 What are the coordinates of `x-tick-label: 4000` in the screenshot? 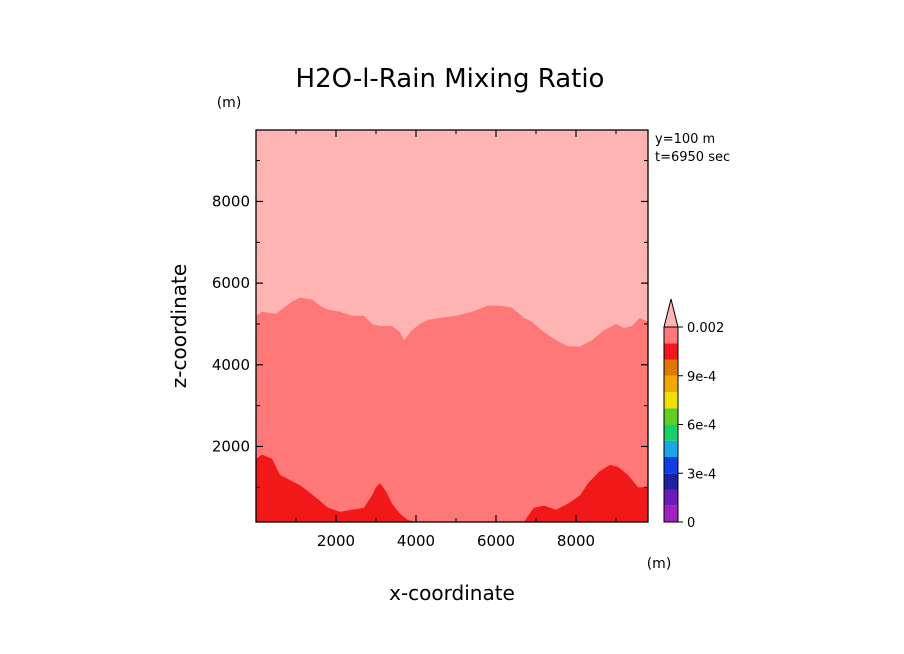 It's located at (416, 541).